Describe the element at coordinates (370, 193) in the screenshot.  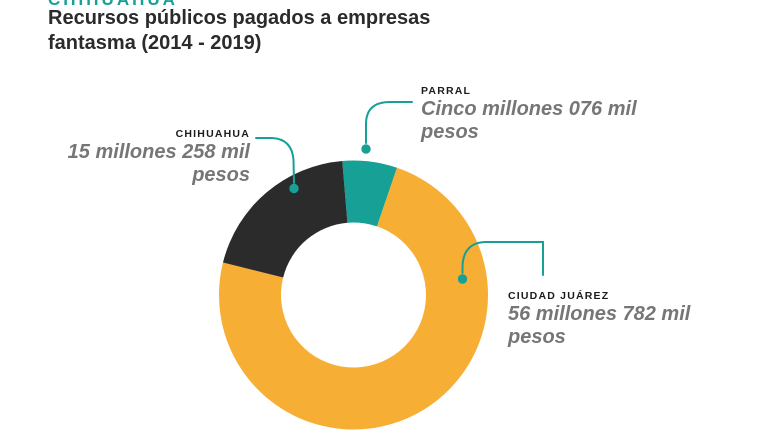
I see `donut-segment-parral` at that location.